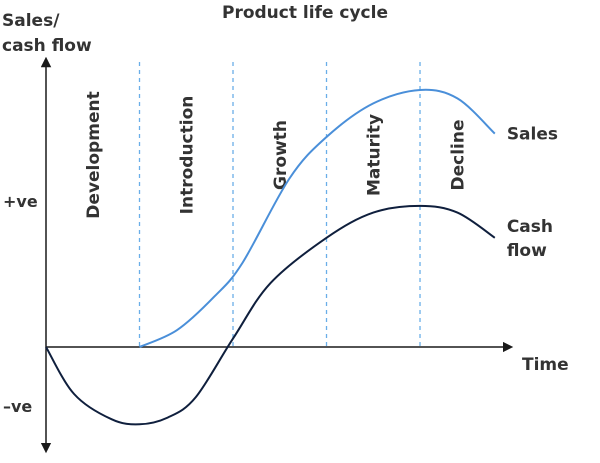  What do you see at coordinates (31, 21) in the screenshot?
I see `y-axis-label-line-1: Sales/` at bounding box center [31, 21].